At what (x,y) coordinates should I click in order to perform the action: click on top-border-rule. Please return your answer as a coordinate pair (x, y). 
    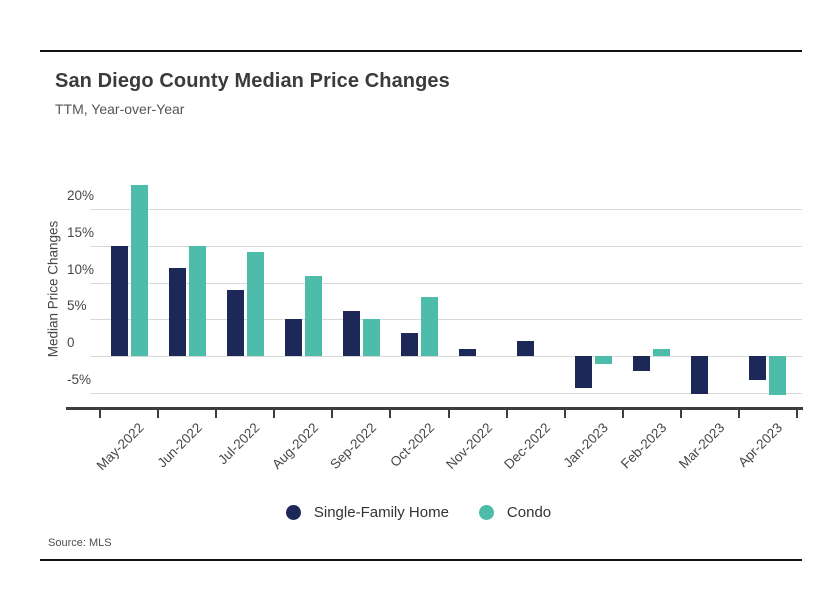
    Looking at the image, I should click on (421, 51).